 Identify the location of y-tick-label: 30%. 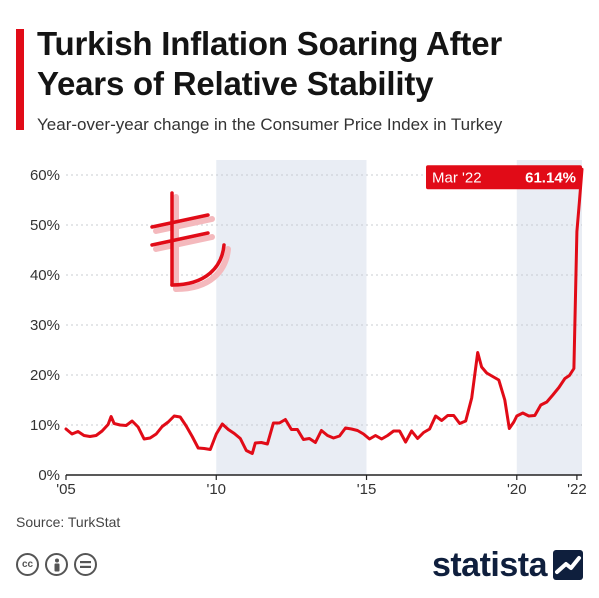
(45, 325).